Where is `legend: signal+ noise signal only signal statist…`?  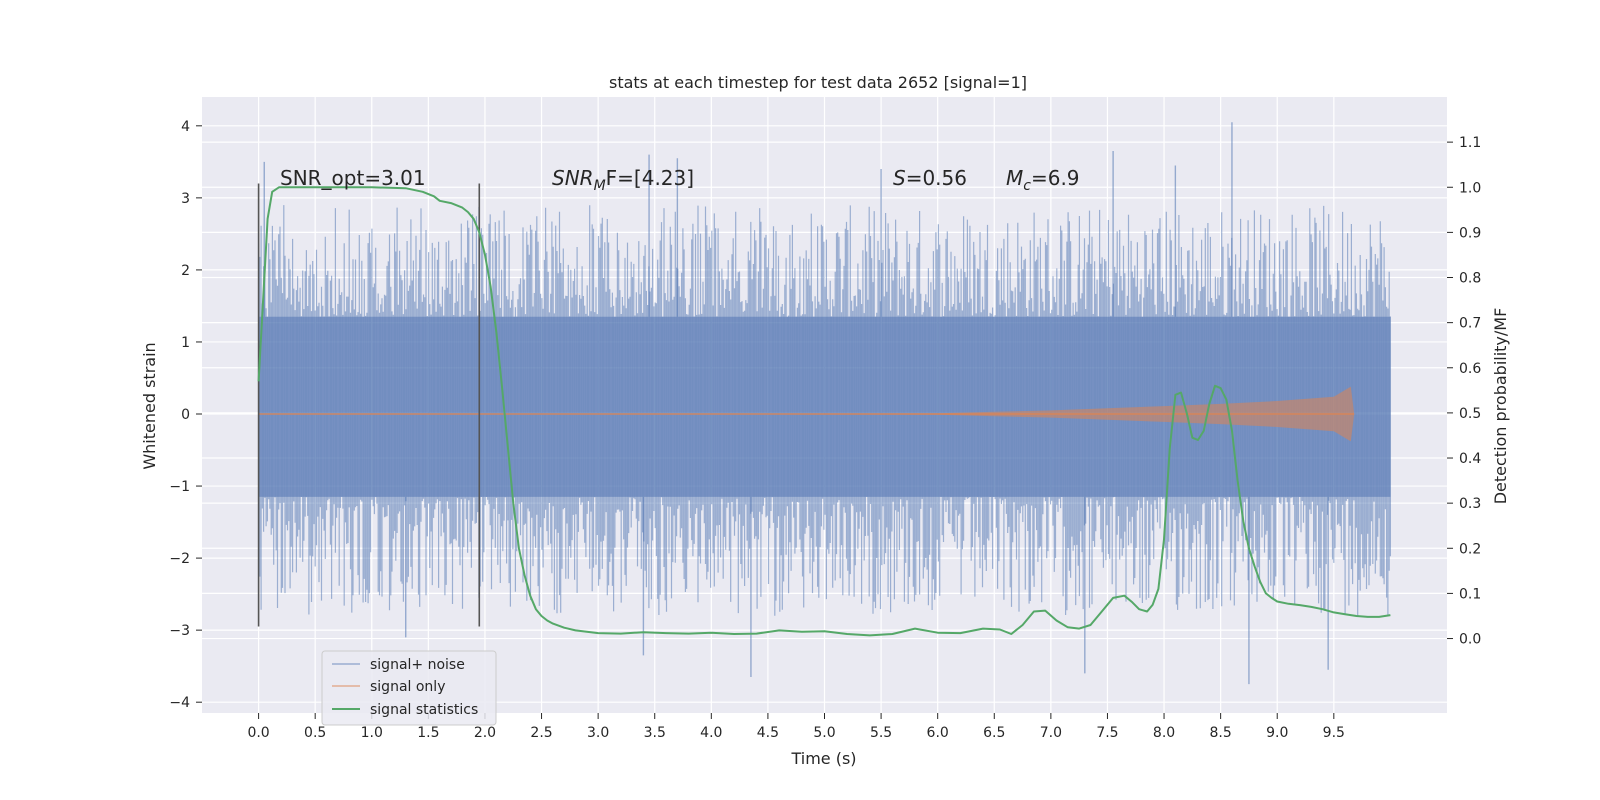
legend: signal+ noise signal only signal statist… is located at coordinates (409, 688).